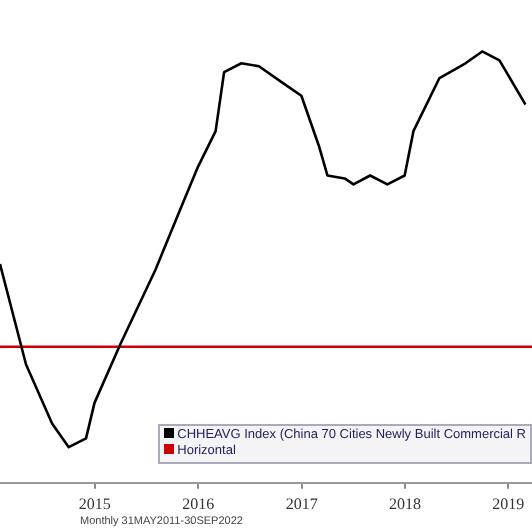 The image size is (532, 532). What do you see at coordinates (198, 503) in the screenshot?
I see `x-tick-label: 2016` at bounding box center [198, 503].